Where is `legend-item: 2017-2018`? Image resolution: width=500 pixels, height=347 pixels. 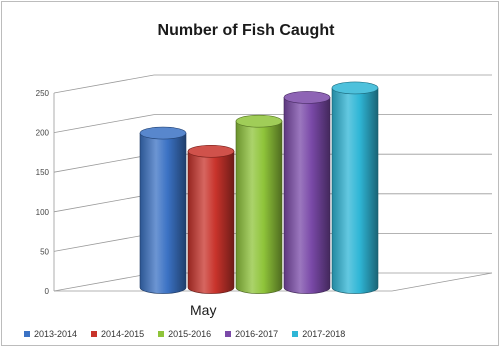
legend-item: 2017-2018 is located at coordinates (318, 334).